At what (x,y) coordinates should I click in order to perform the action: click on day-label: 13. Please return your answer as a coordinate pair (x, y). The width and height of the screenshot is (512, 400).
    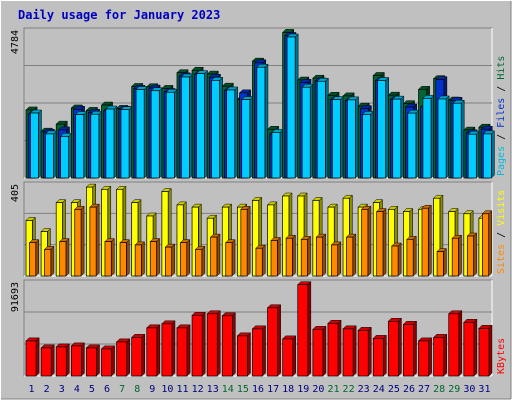
    Looking at the image, I should click on (213, 389).